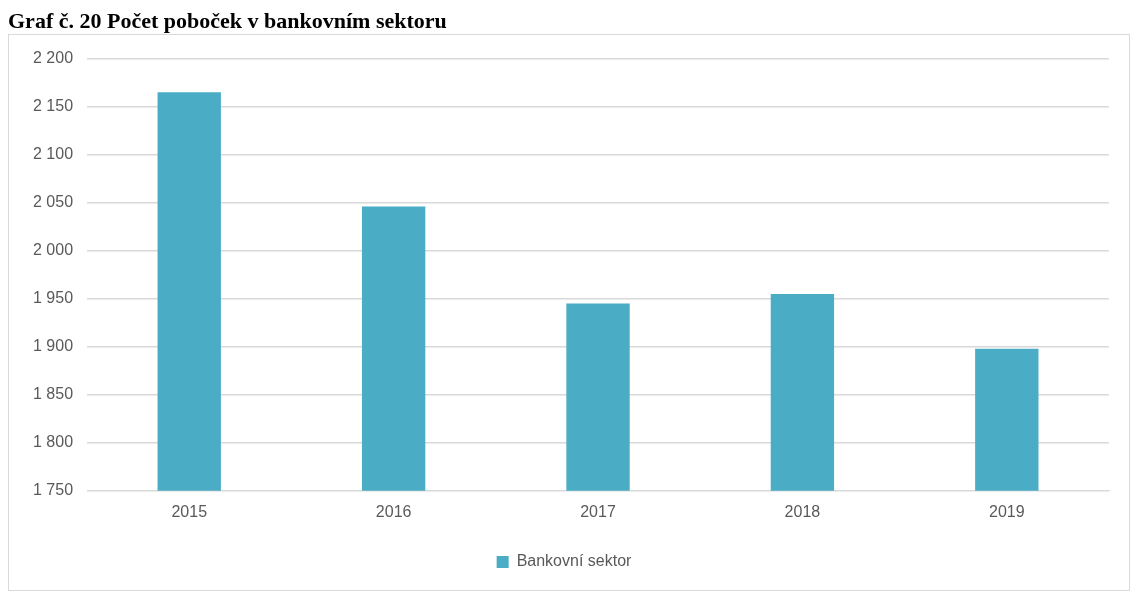  Describe the element at coordinates (53, 442) in the screenshot. I see `y-tick-label: 1 800` at that location.